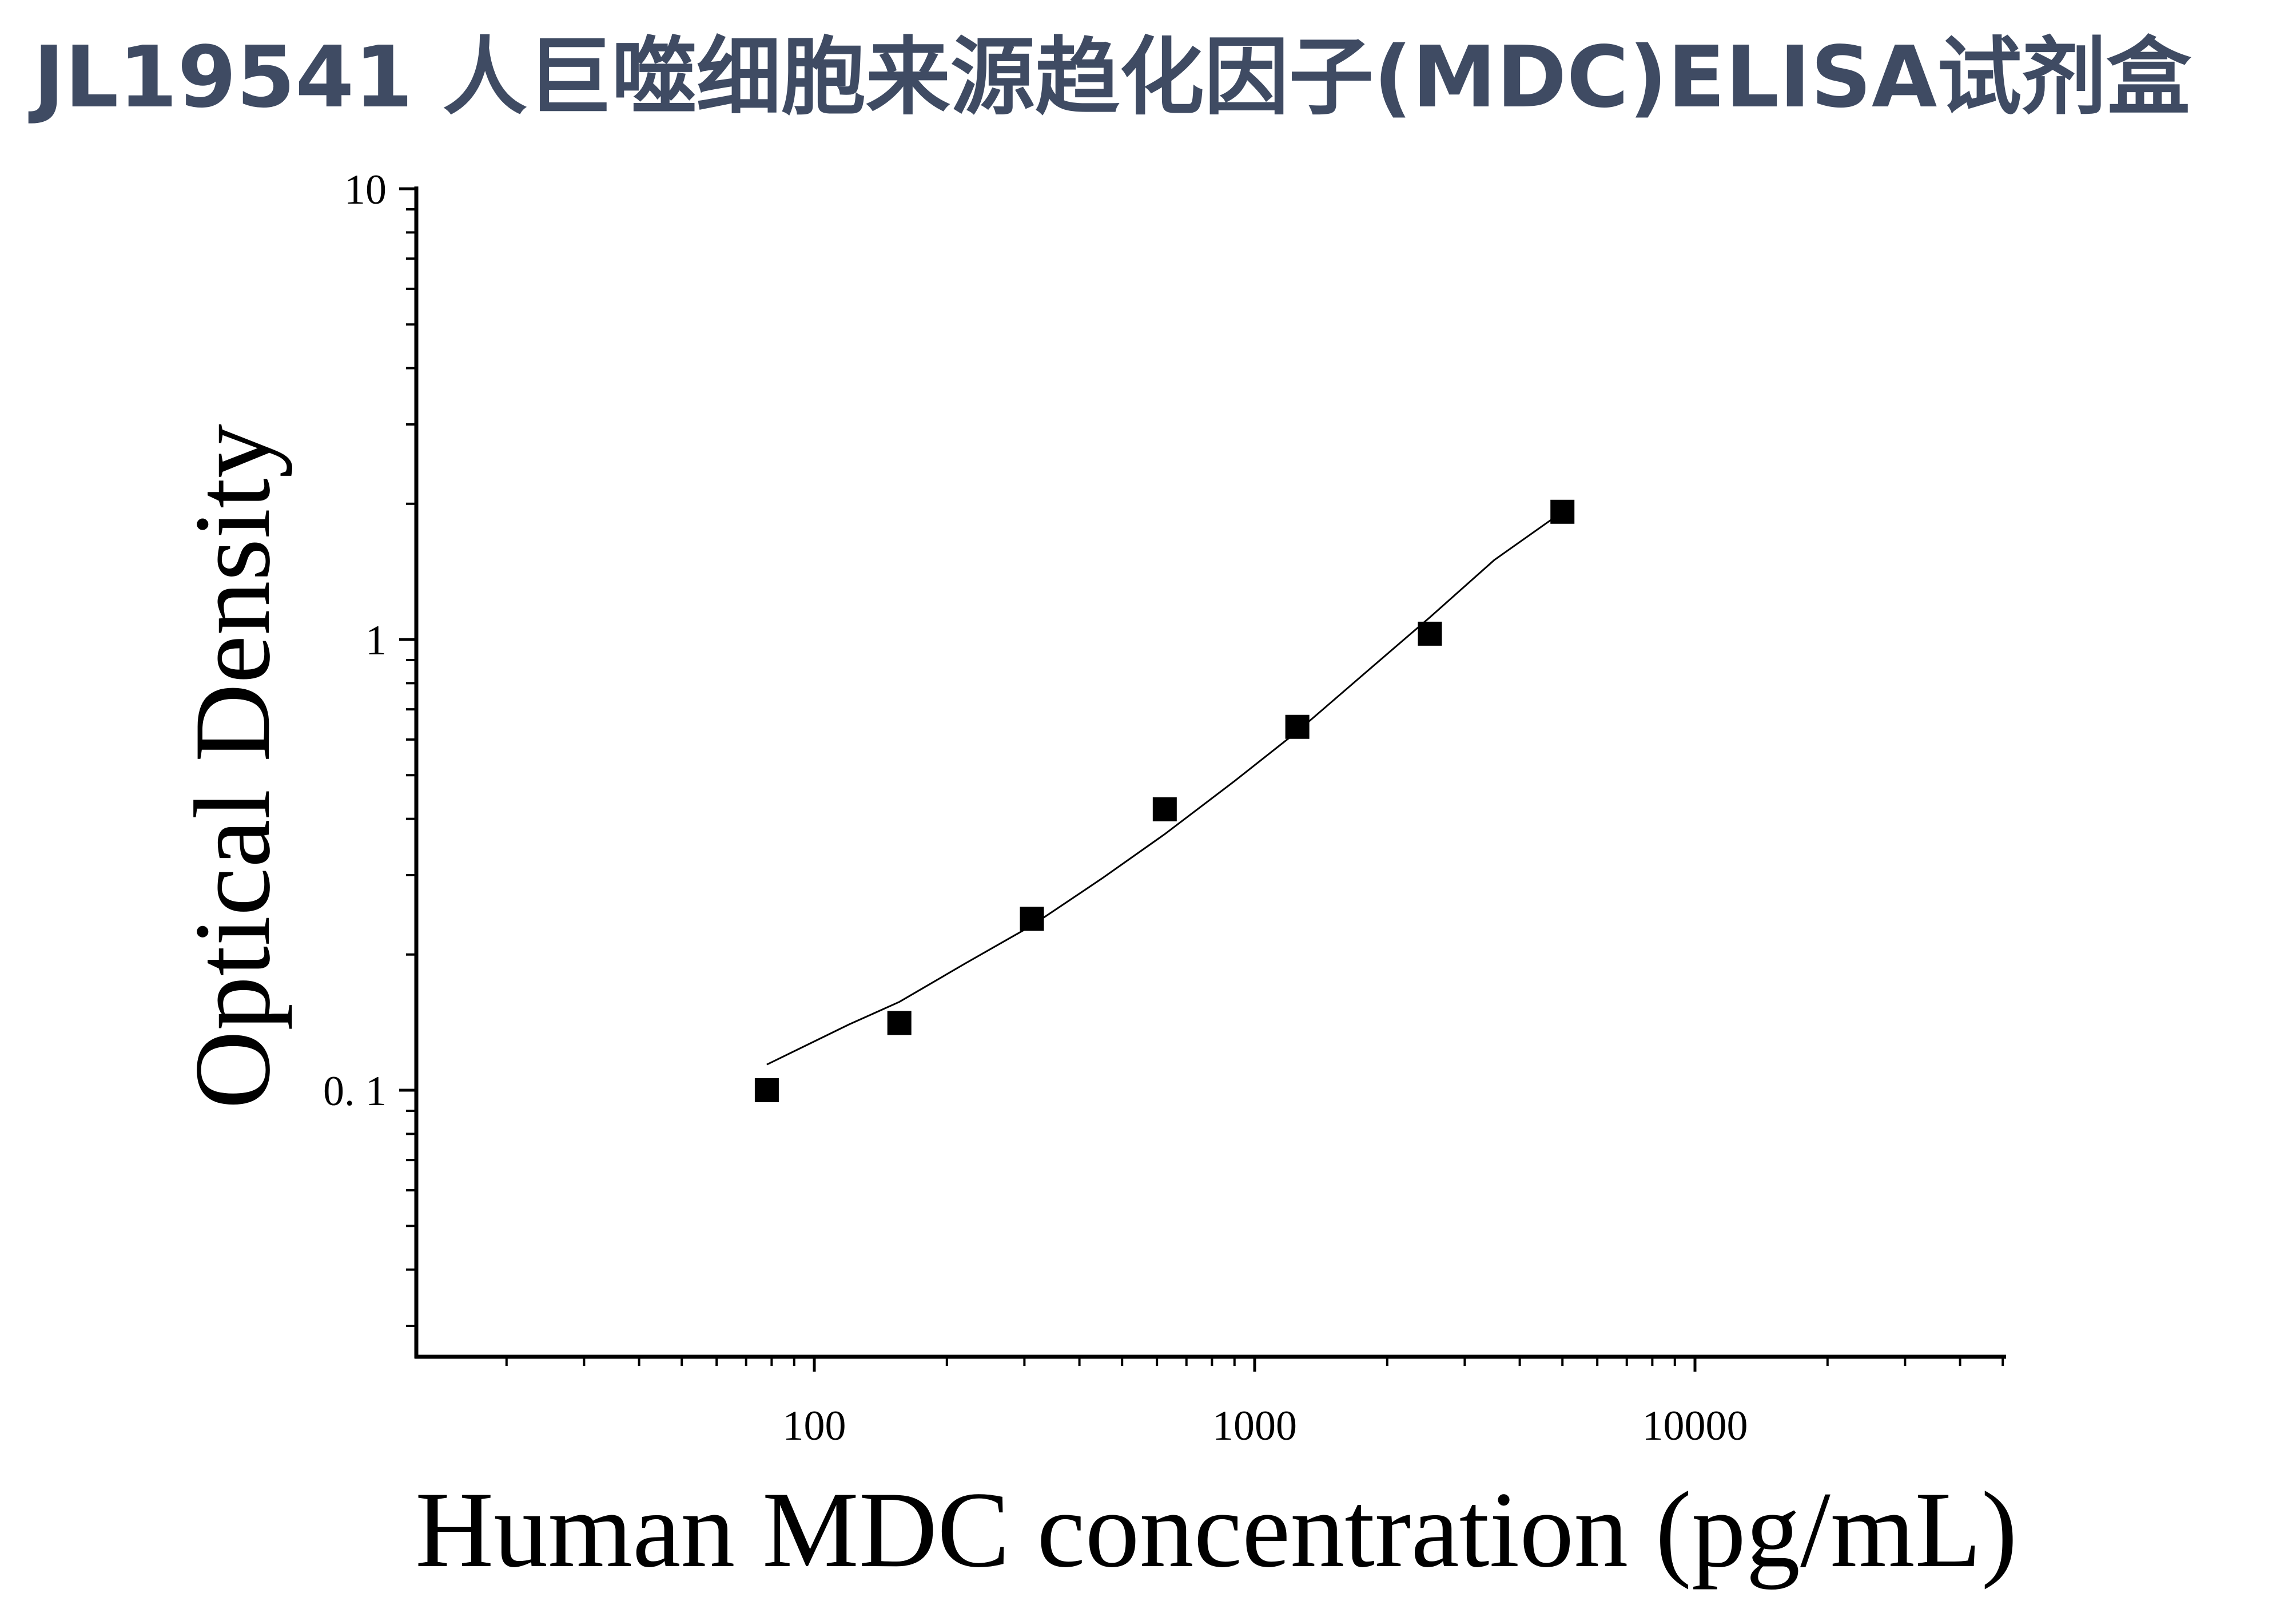 This screenshot has height=1605, width=2296. What do you see at coordinates (355, 1091) in the screenshot?
I see `y-tick-label: 0. 1` at bounding box center [355, 1091].